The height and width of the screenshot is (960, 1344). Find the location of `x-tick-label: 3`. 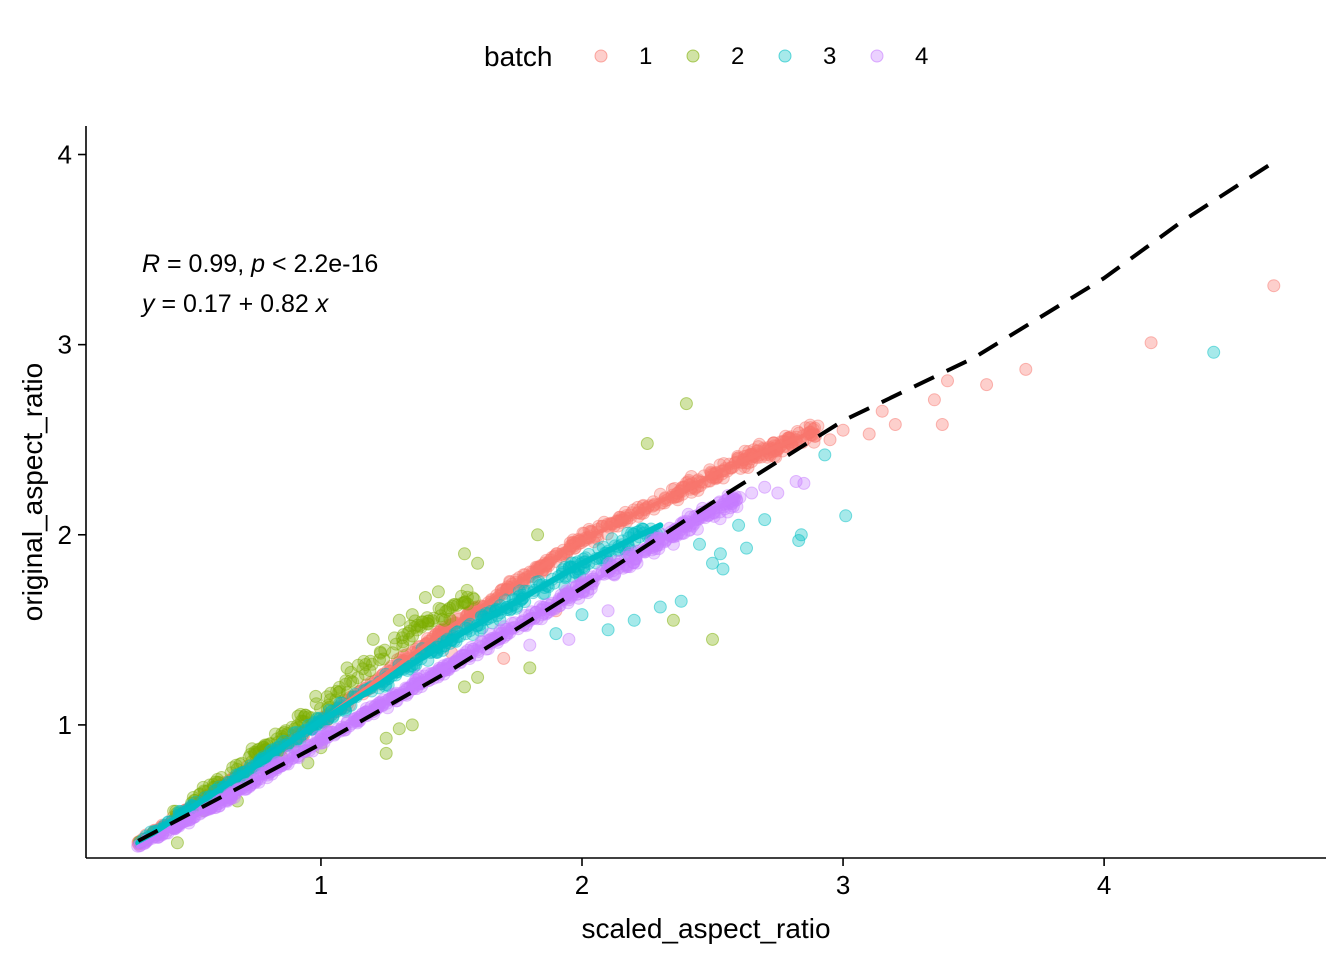

x-tick-label: 3 is located at coordinates (843, 885).